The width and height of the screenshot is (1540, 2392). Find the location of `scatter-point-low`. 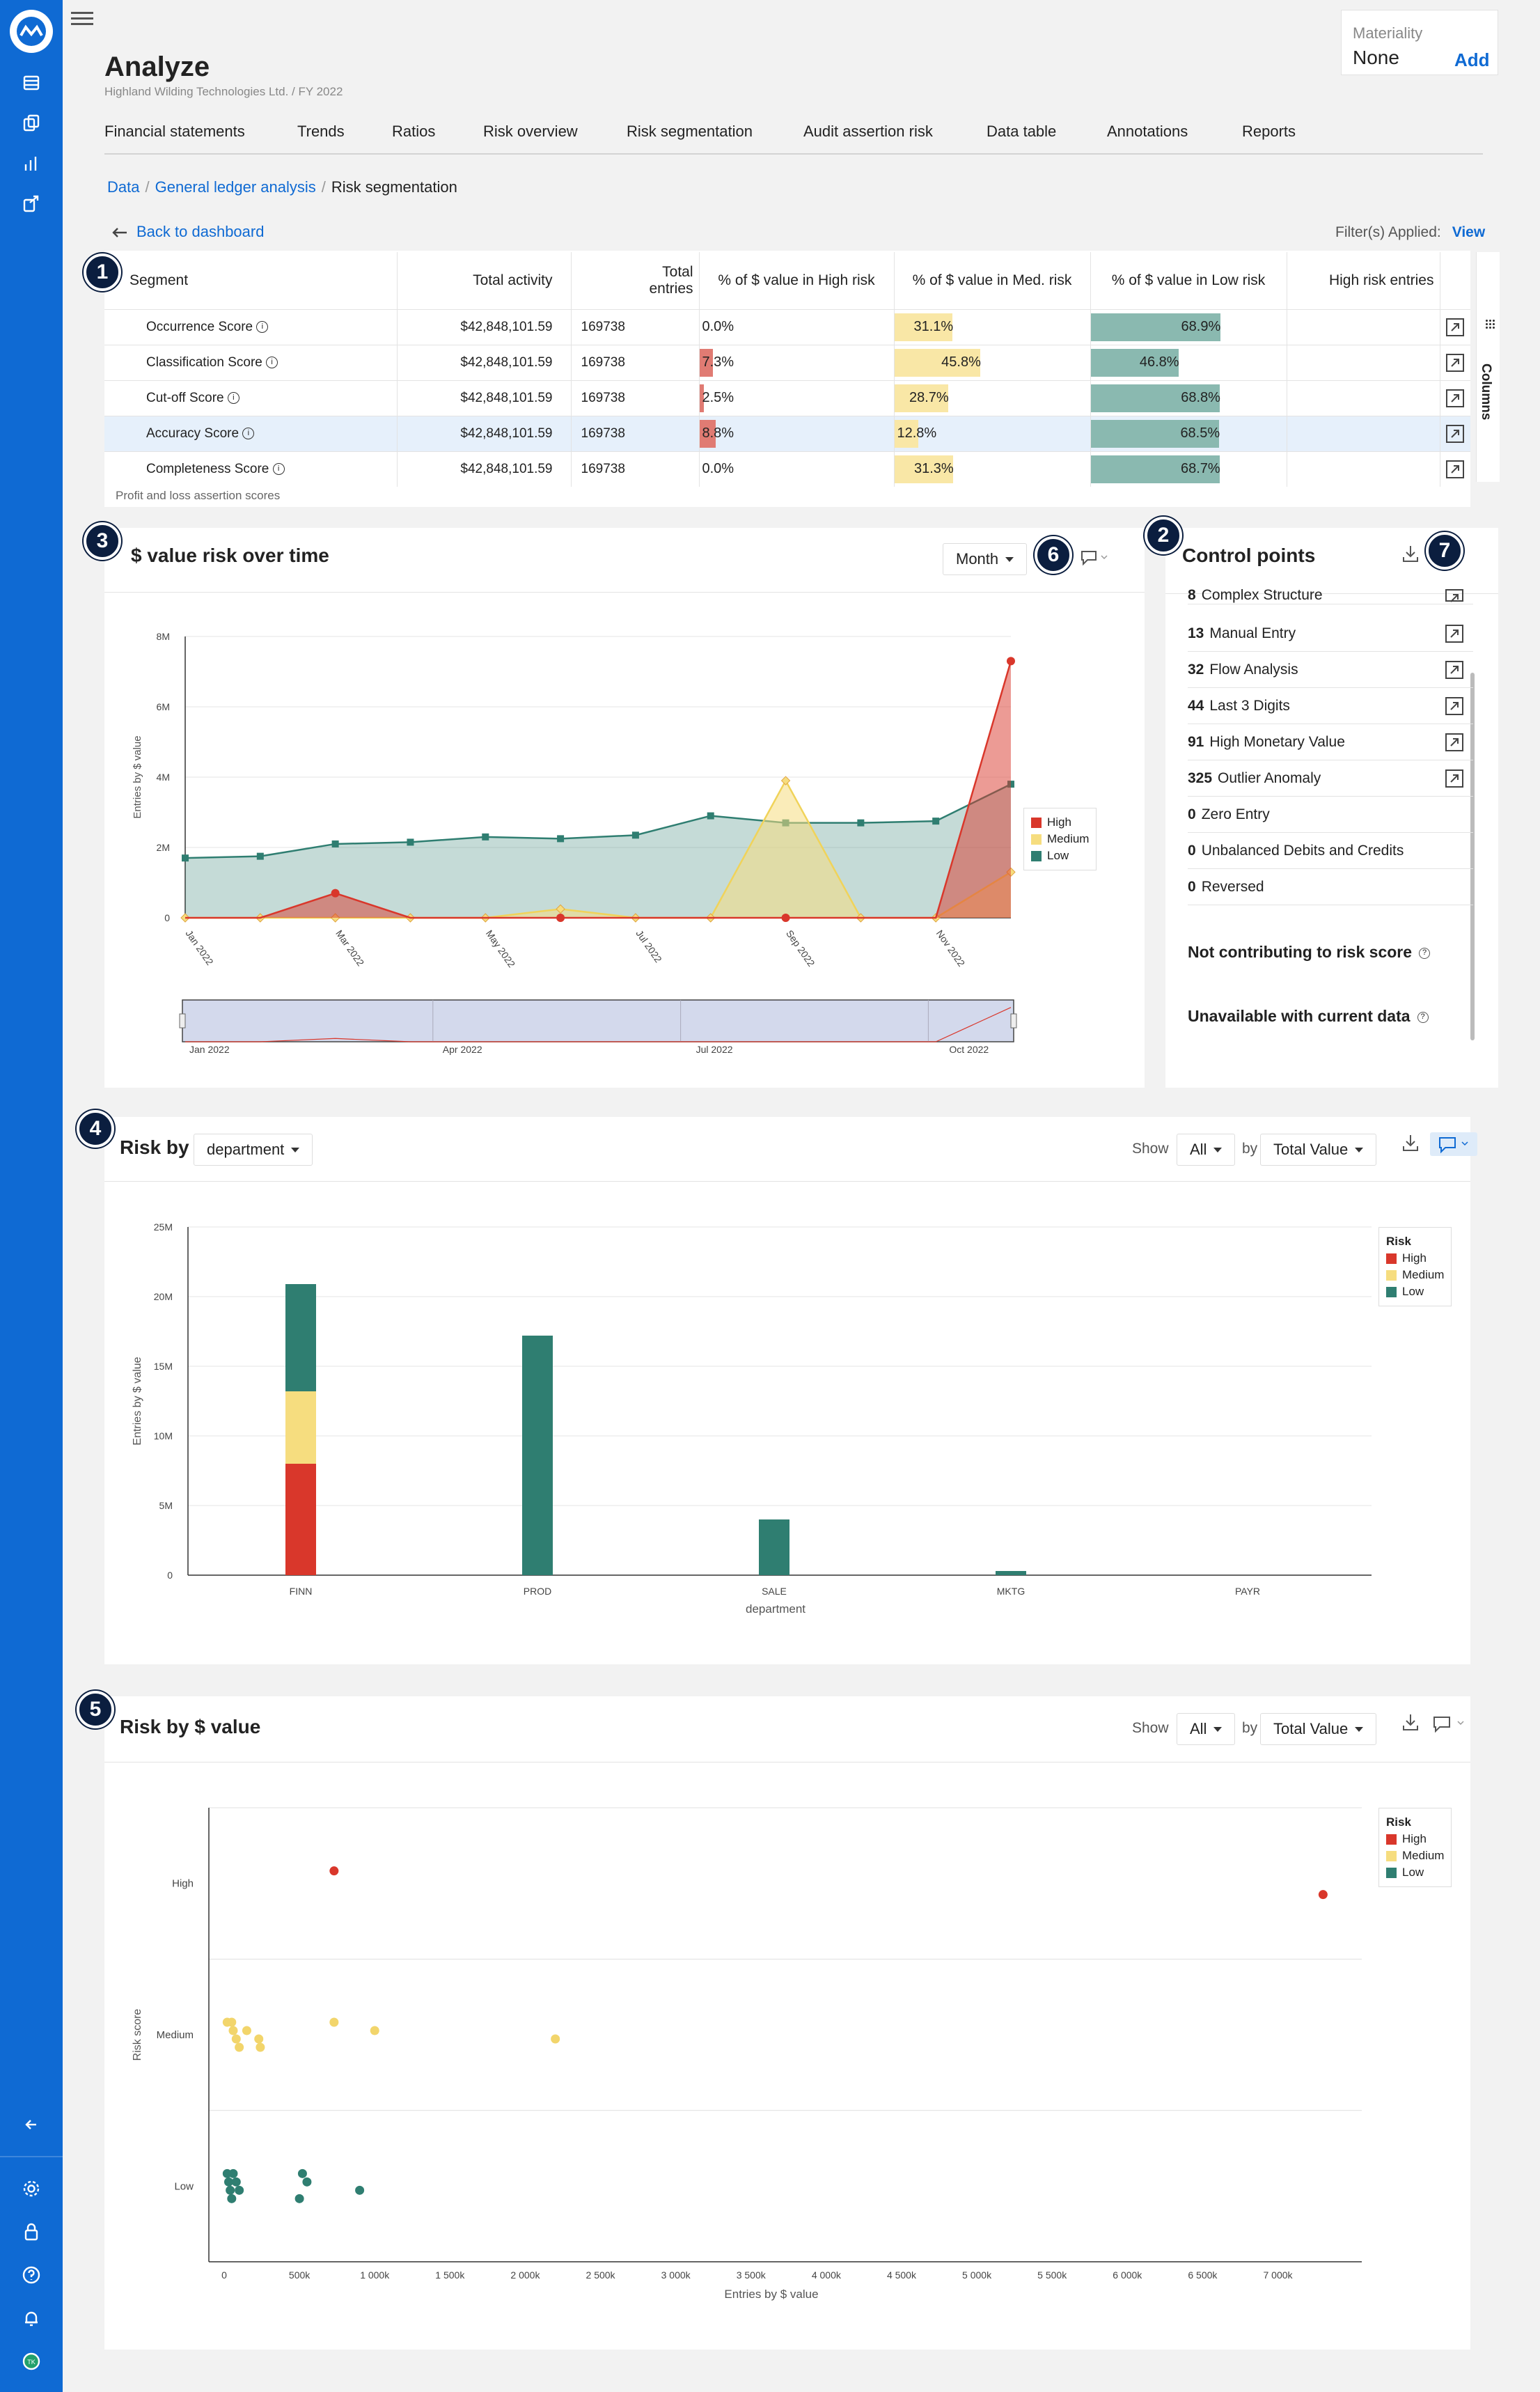

scatter-point-low is located at coordinates (299, 2198).